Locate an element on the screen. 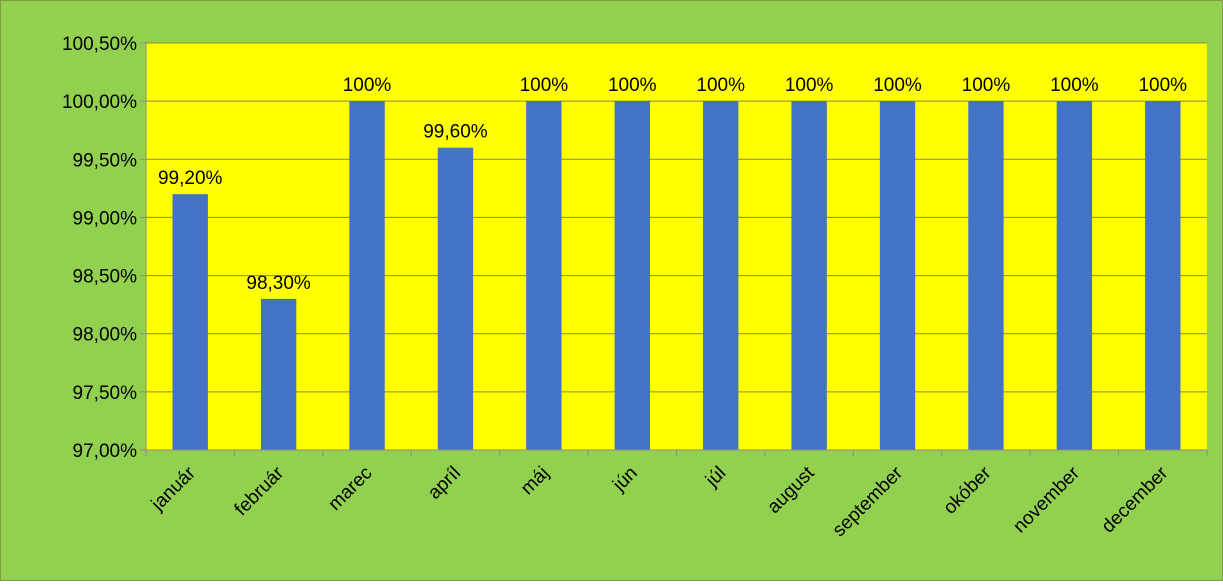  data-label: 99,60% is located at coordinates (455, 132).